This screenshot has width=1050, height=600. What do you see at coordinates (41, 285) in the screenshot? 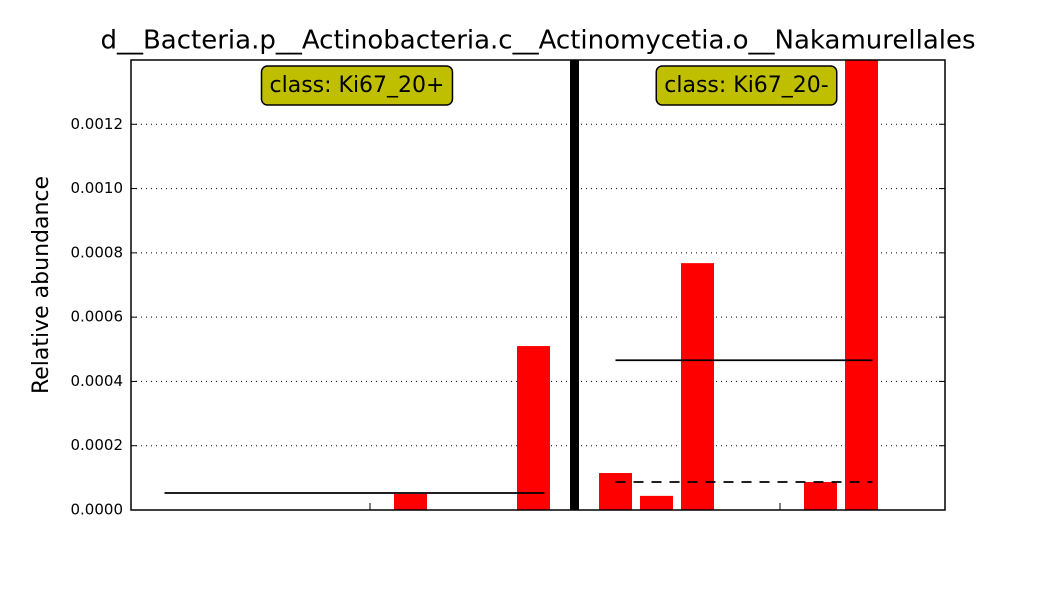
I see `y-axis-label: Relative abundance` at bounding box center [41, 285].